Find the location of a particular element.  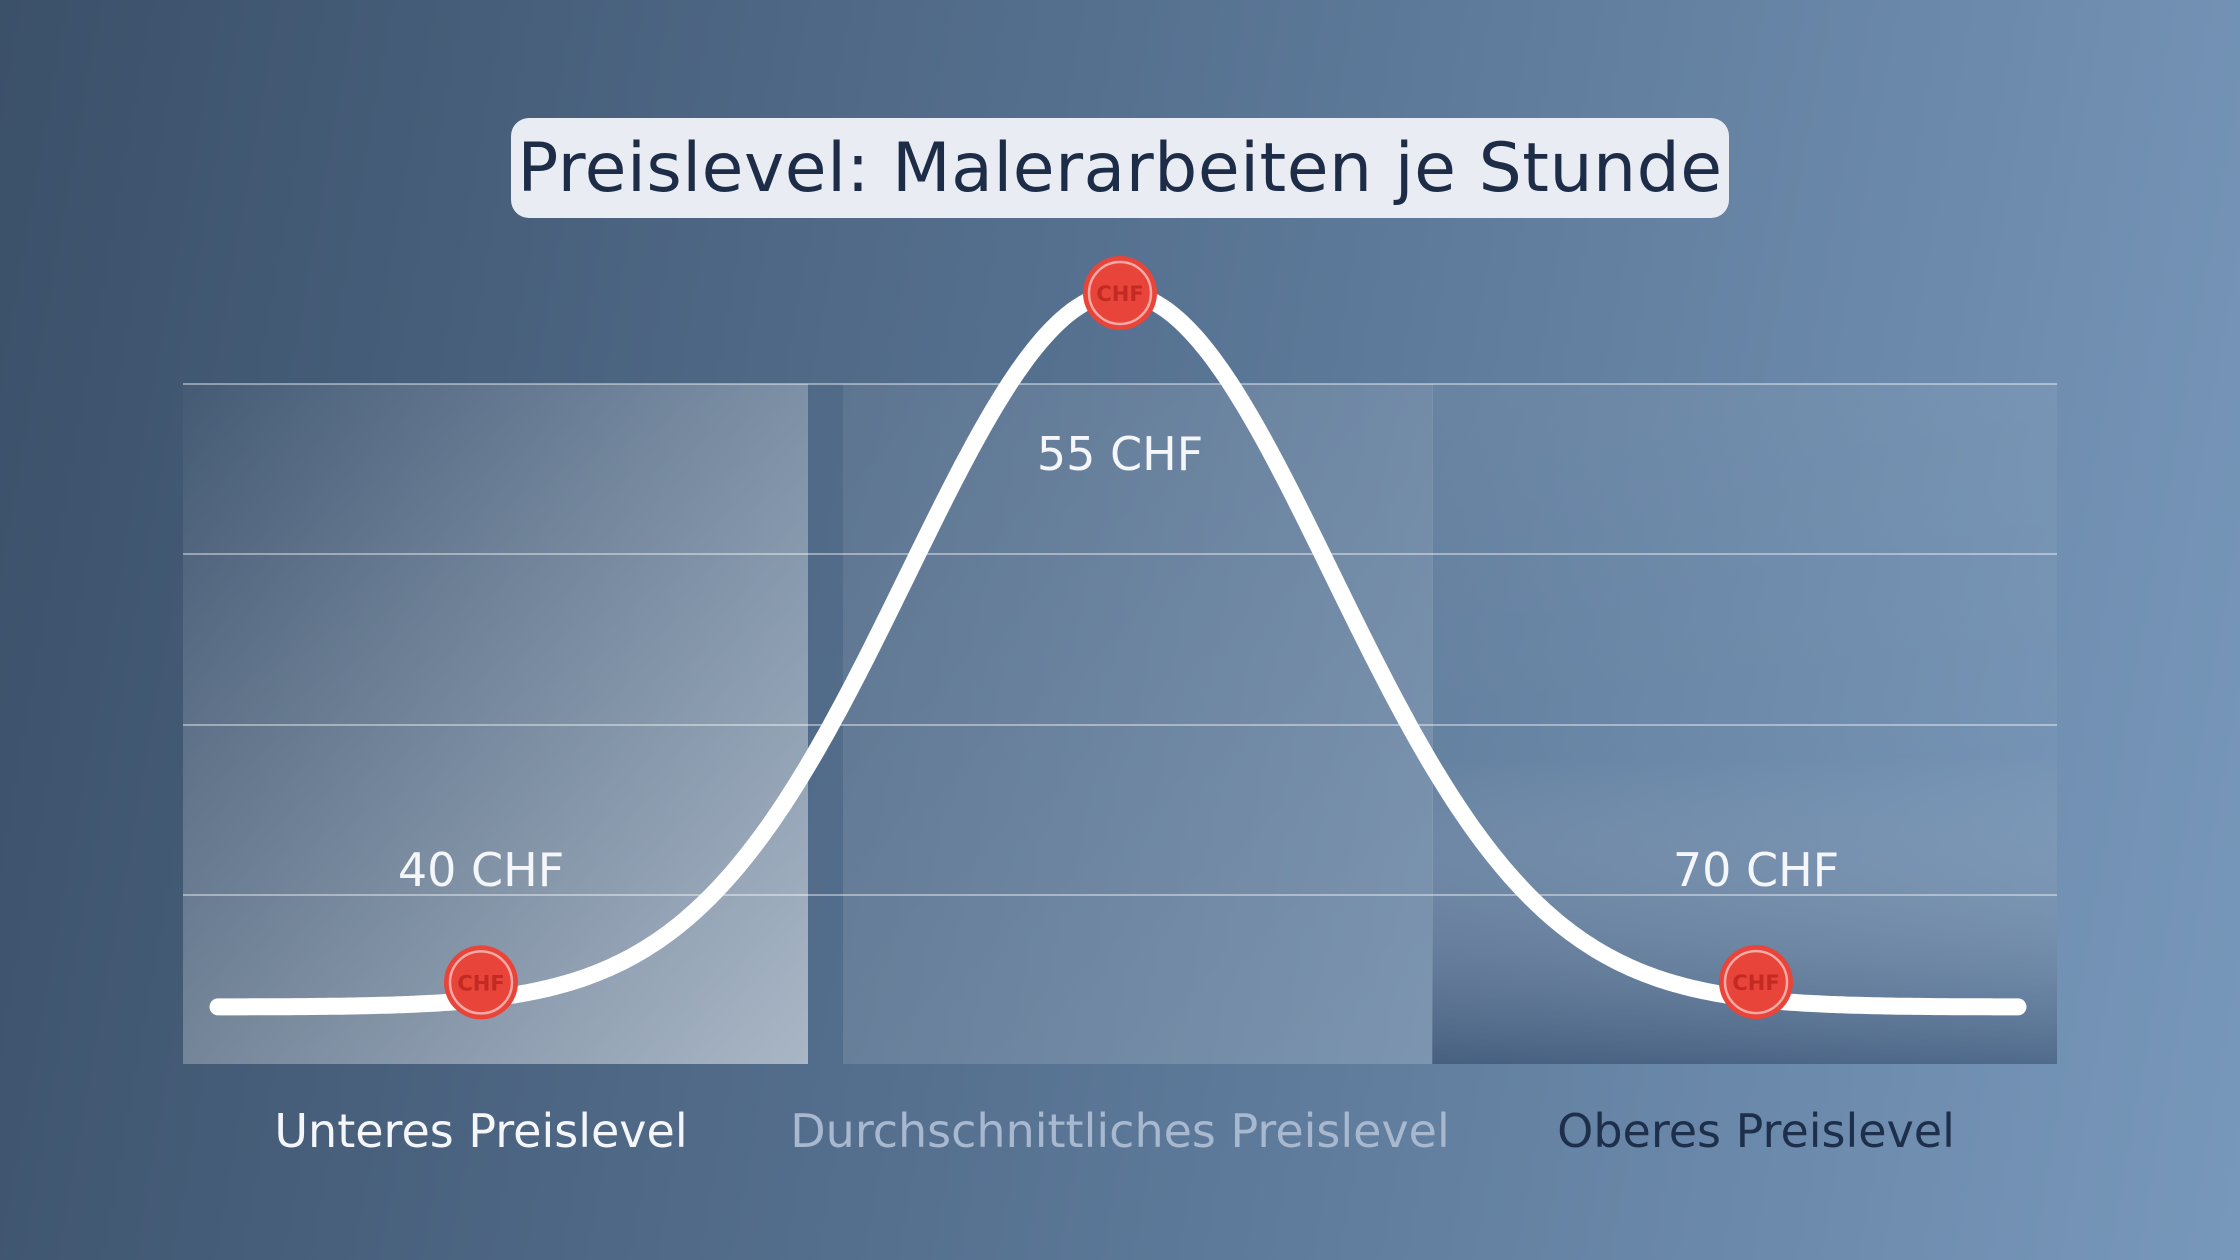

data-label-2: 55 CHF is located at coordinates (1120, 454).